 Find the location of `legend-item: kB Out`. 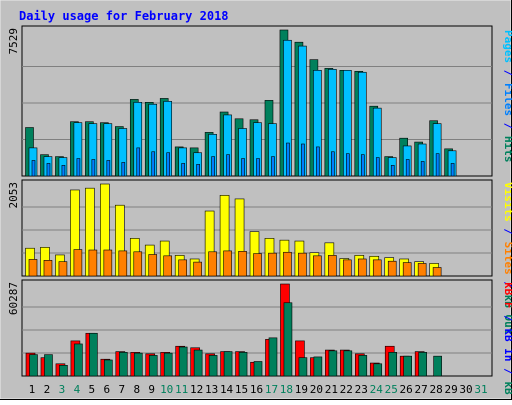

legend-item: kB Out is located at coordinates (507, 315).